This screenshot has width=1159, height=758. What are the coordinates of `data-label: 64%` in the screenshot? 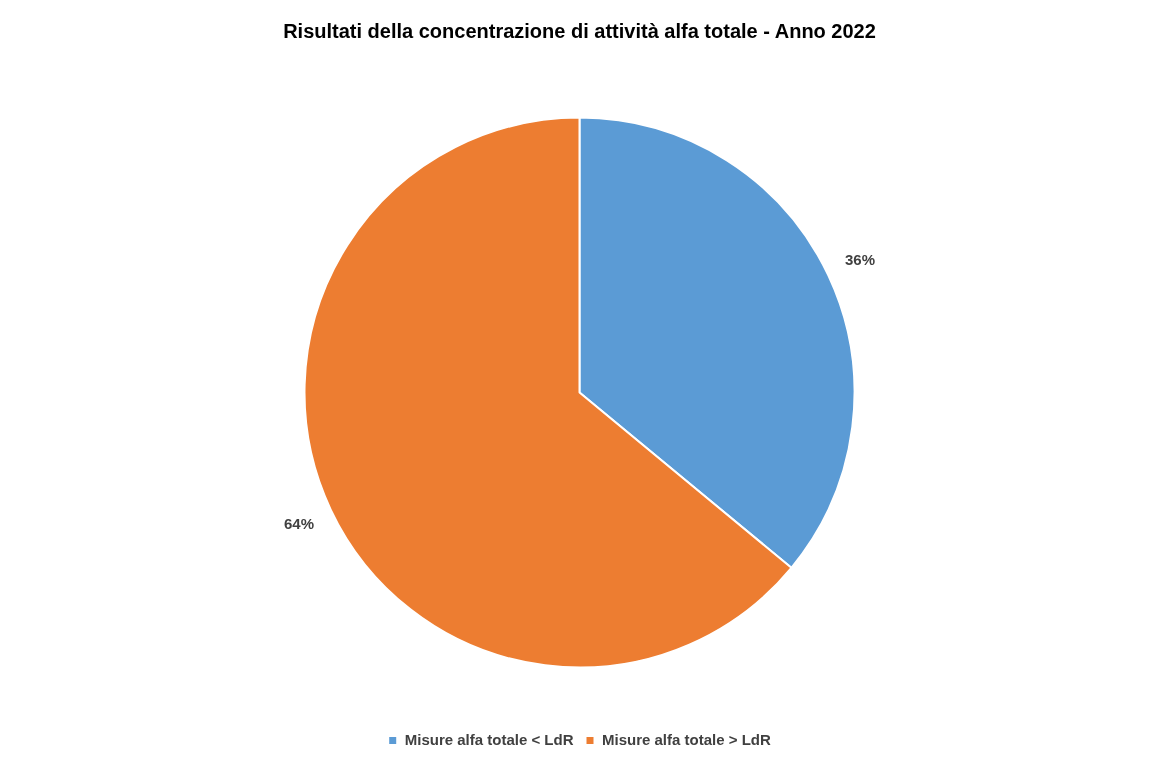 It's located at (299, 523).